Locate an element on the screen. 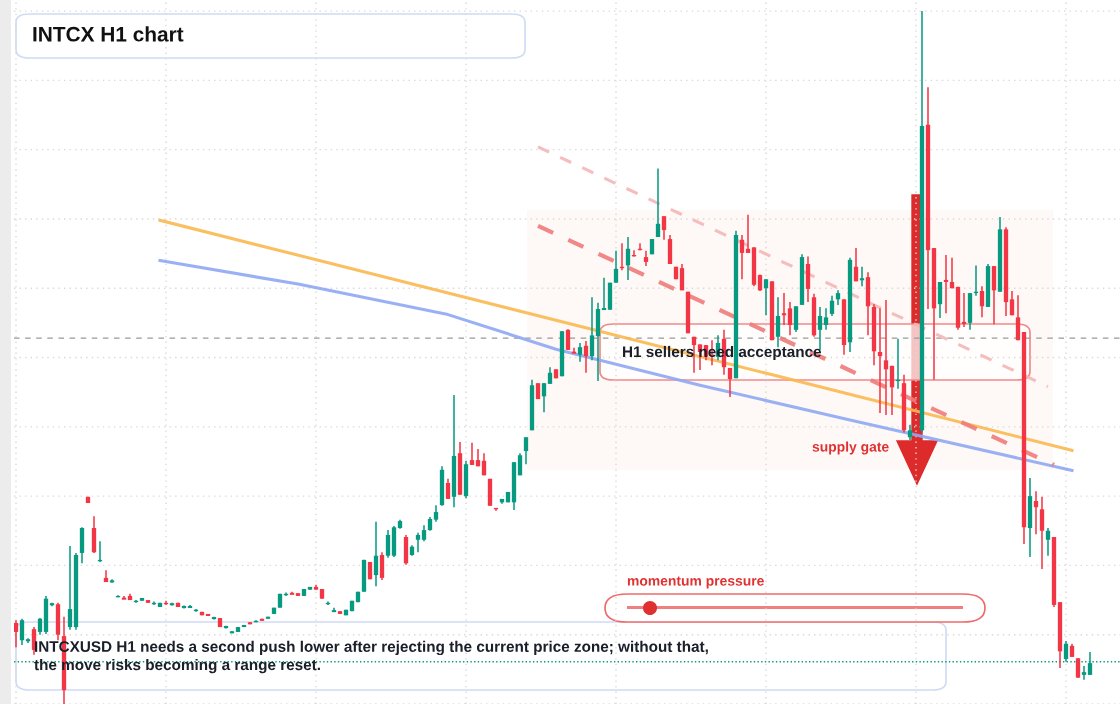 Image resolution: width=1120 pixels, height=704 pixels. annotation: momentum pressure is located at coordinates (695, 582).